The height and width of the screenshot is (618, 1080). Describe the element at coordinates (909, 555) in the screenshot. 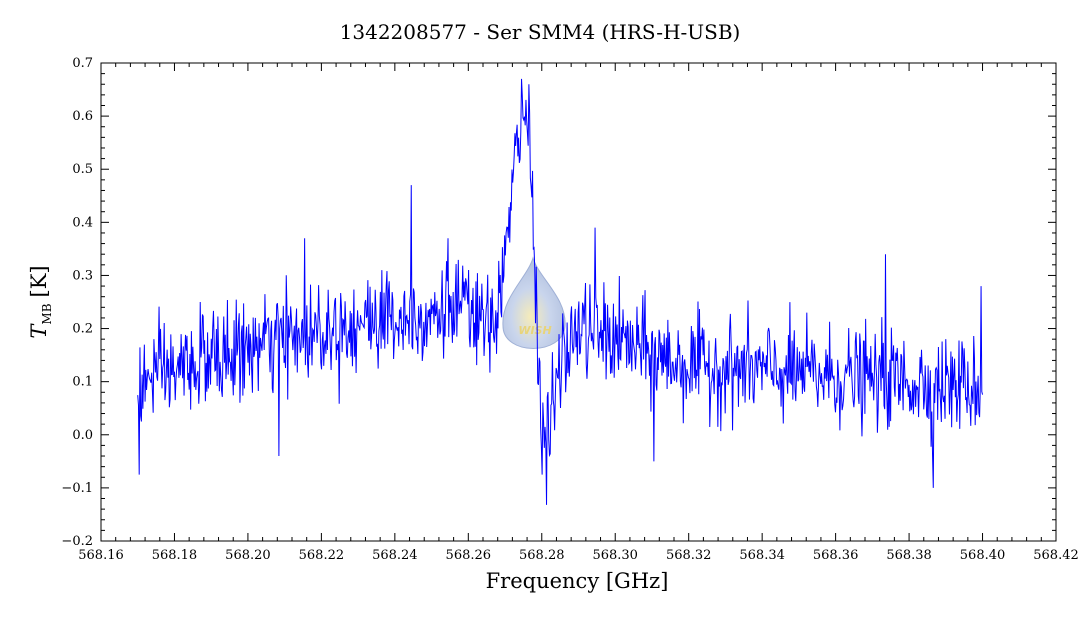

I see `x-tick-label: 568.38` at that location.